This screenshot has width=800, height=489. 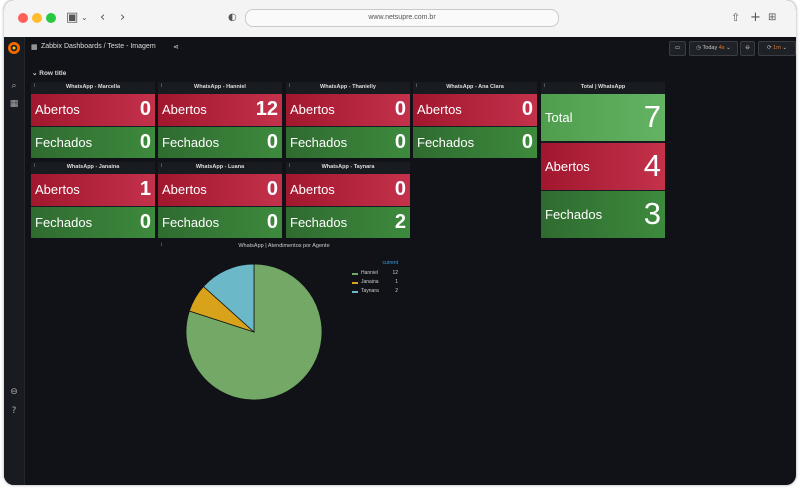 I want to click on fechados-value: 2, so click(x=400, y=222).